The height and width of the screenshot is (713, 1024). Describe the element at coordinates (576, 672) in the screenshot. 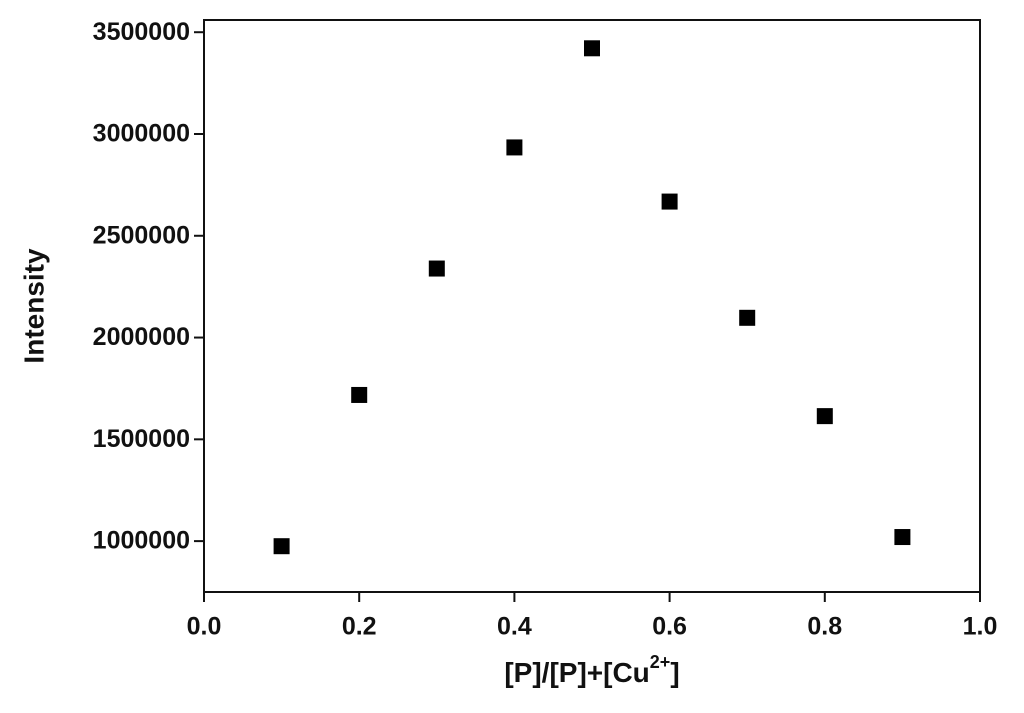

I see `x-label-main: [P]/[P]+[Cu` at that location.